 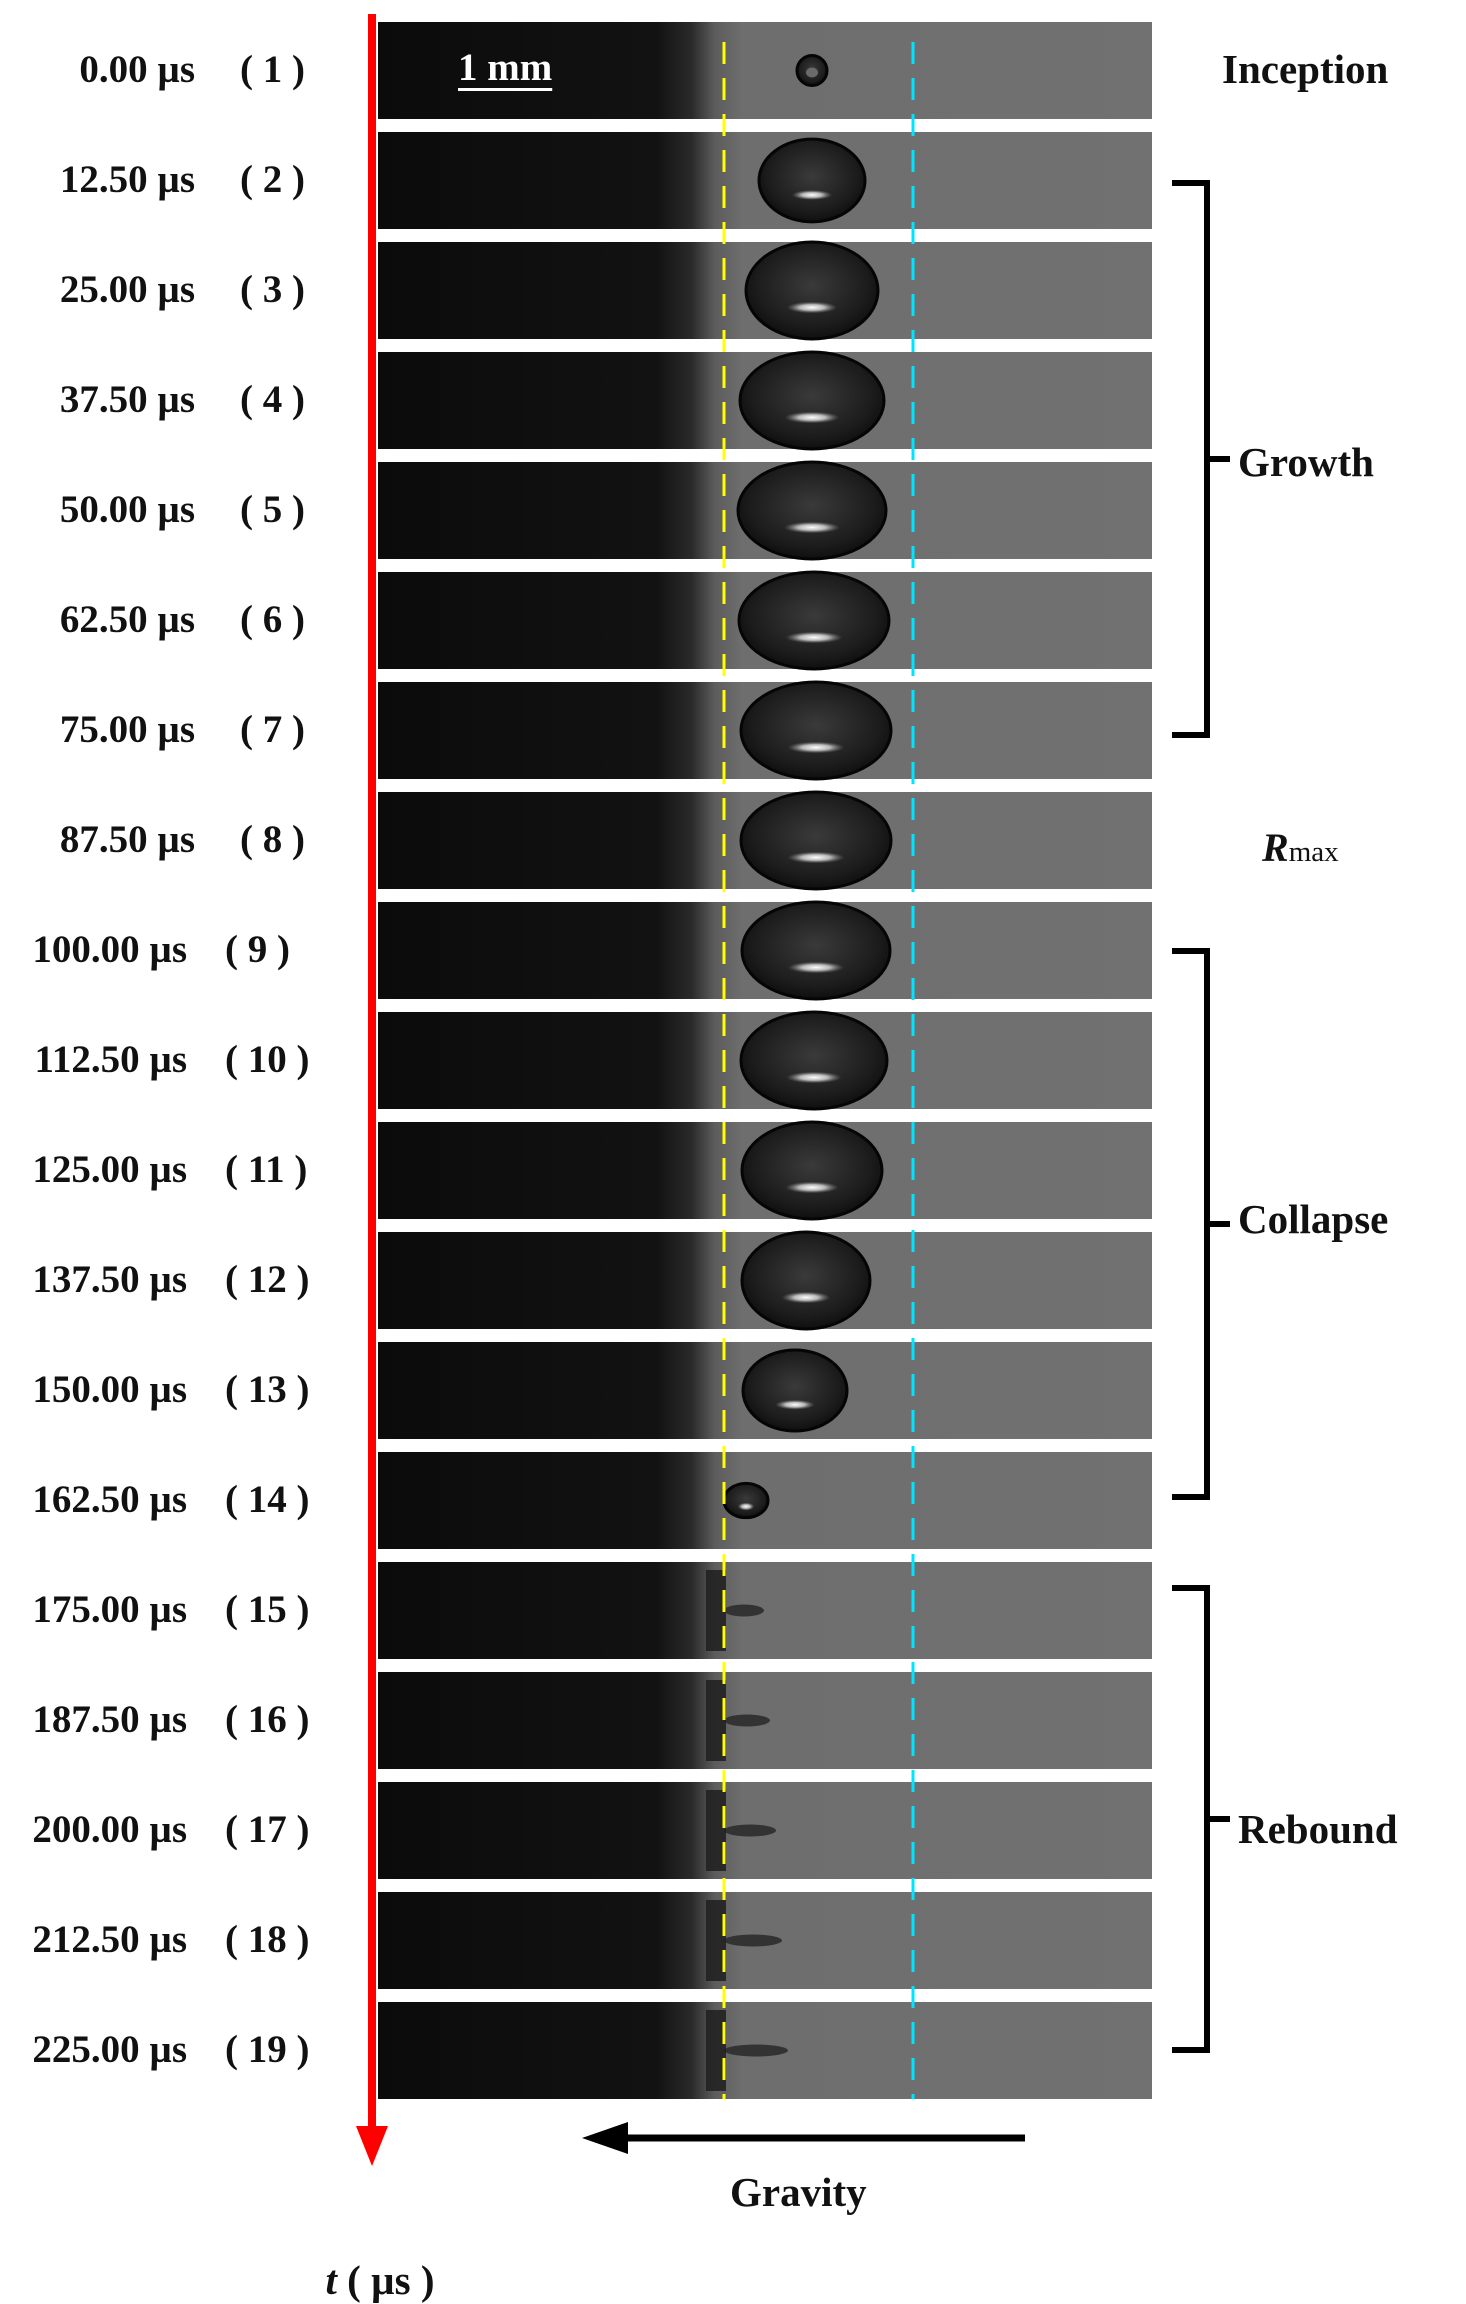 I want to click on frame-index: ( 6 ), so click(x=272, y=619).